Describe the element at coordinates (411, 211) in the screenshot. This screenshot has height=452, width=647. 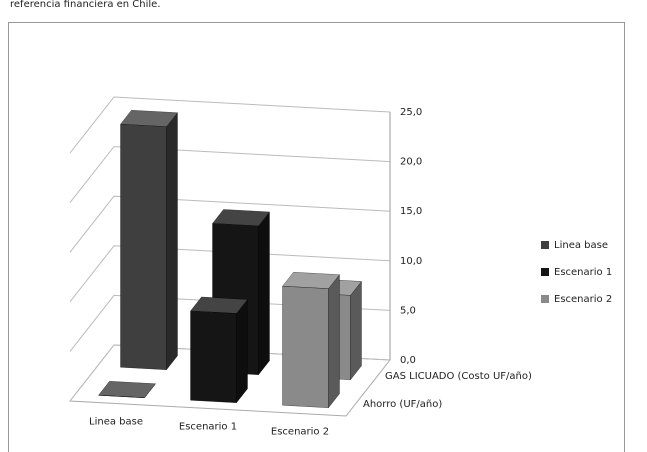
I see `y-tick-label: 15,0` at that location.